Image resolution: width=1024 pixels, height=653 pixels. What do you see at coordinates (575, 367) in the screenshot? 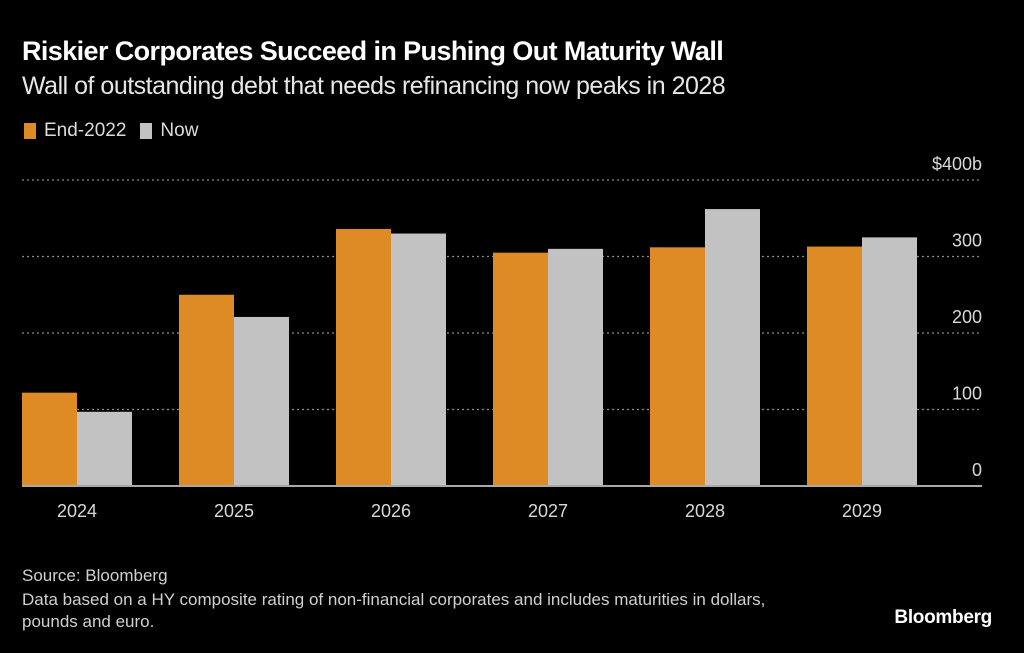
I see `bar-now-2027` at bounding box center [575, 367].